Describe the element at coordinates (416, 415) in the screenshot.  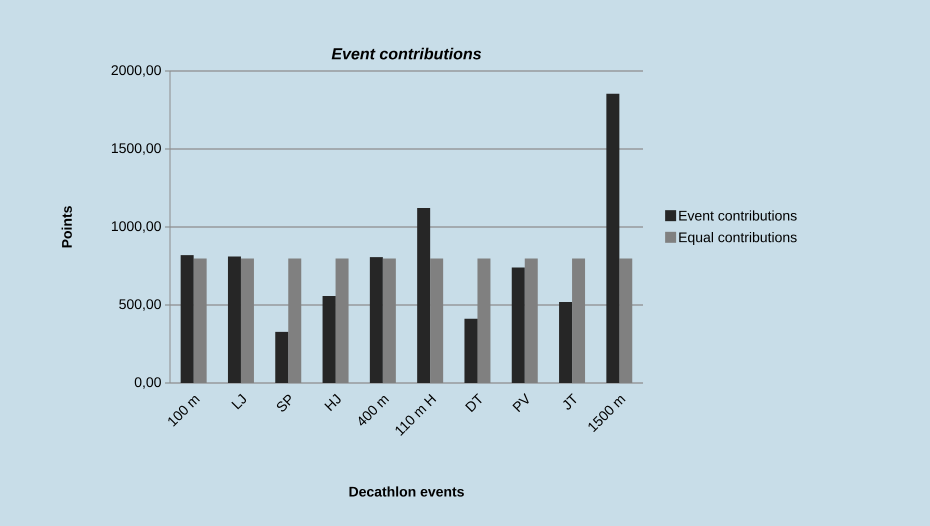
I see `x-tick-label: 110 m H` at that location.